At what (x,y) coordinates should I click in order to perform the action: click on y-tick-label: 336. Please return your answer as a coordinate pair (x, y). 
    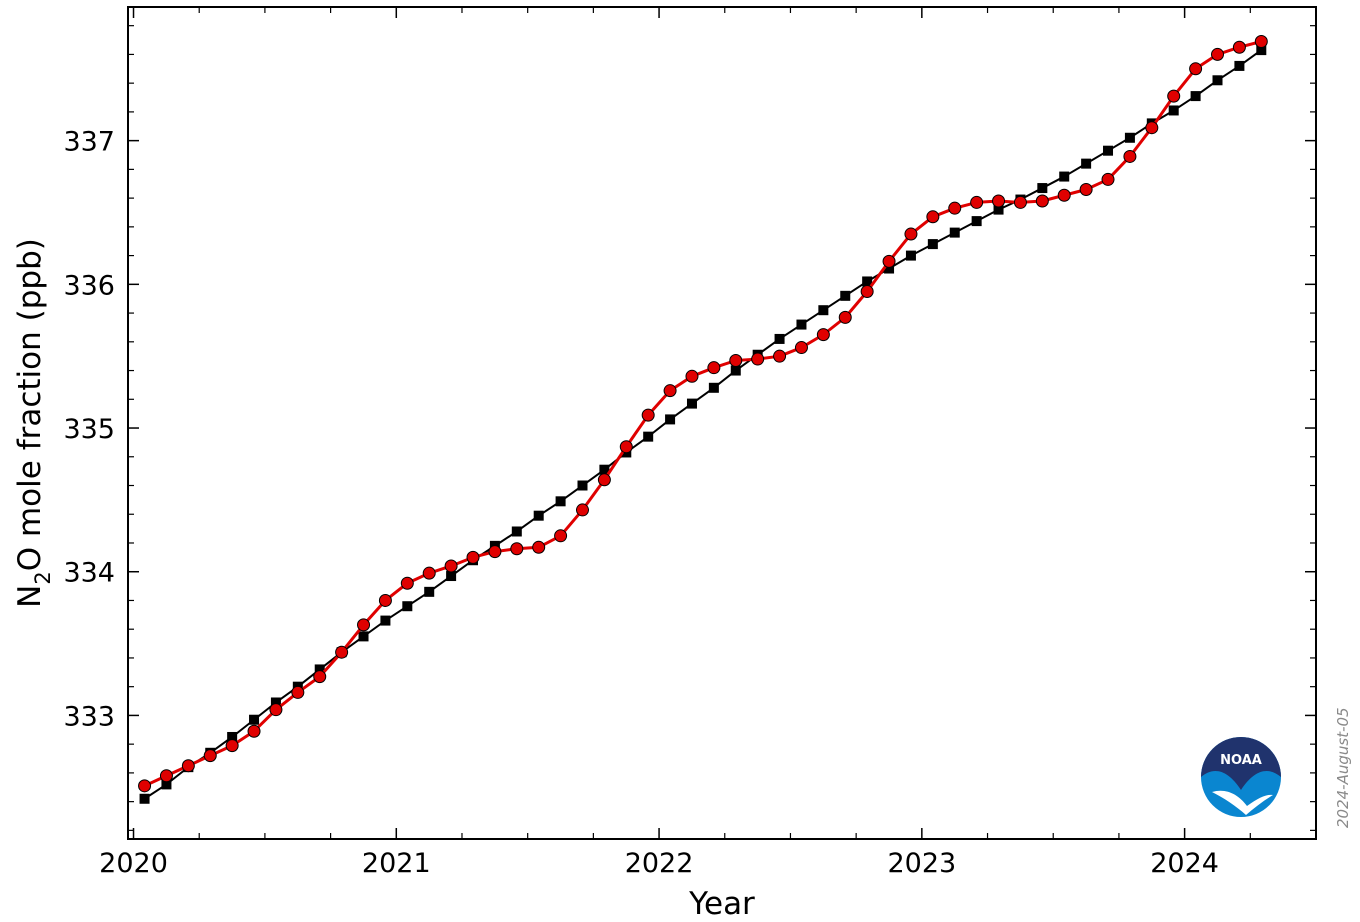
    Looking at the image, I should click on (89, 285).